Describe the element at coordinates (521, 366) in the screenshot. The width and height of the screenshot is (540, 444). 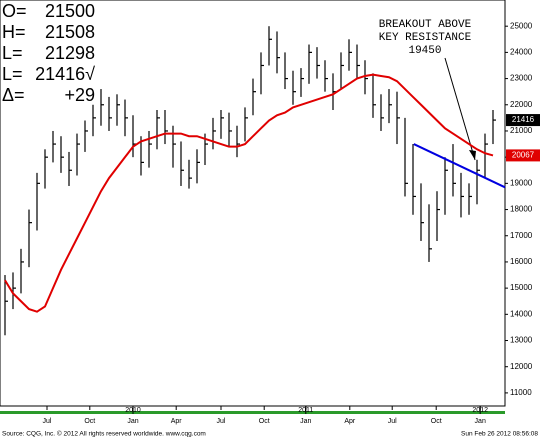
I see `y-tick-label: 12000` at that location.